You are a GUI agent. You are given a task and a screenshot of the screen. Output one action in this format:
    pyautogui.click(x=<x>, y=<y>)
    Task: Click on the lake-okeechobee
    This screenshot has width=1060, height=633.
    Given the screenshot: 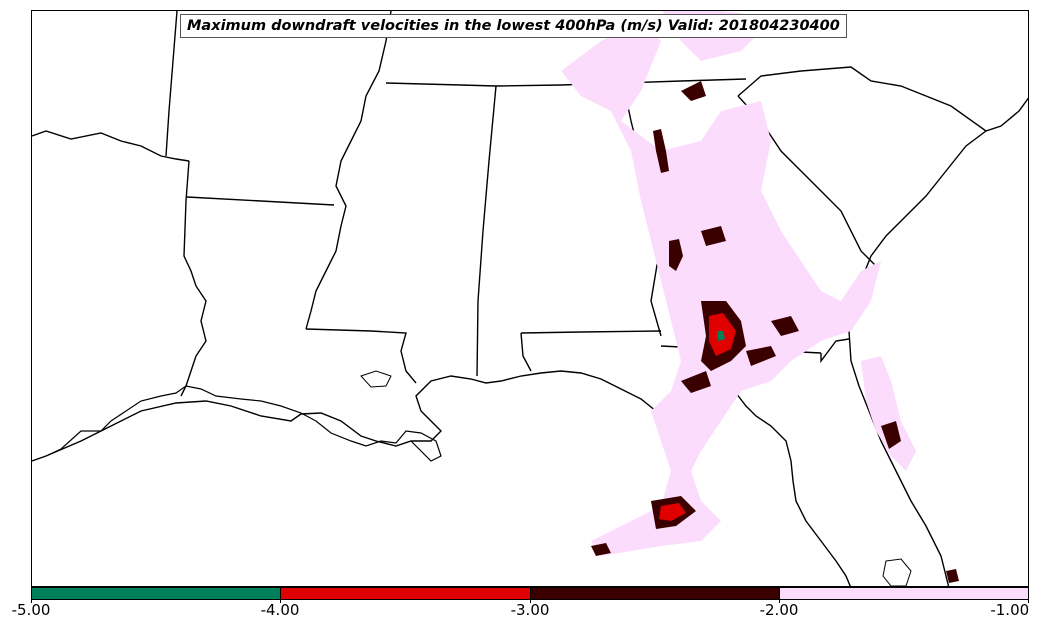 What is the action you would take?
    pyautogui.click(x=897, y=572)
    